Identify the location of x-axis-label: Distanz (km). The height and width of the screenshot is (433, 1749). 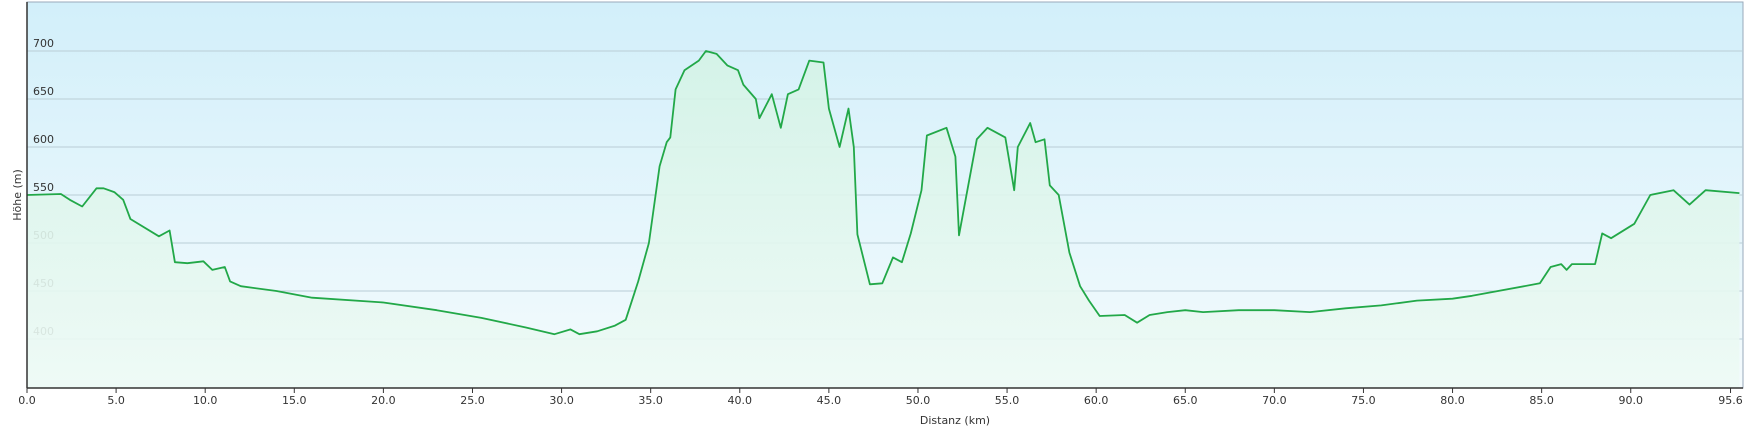
(955, 420).